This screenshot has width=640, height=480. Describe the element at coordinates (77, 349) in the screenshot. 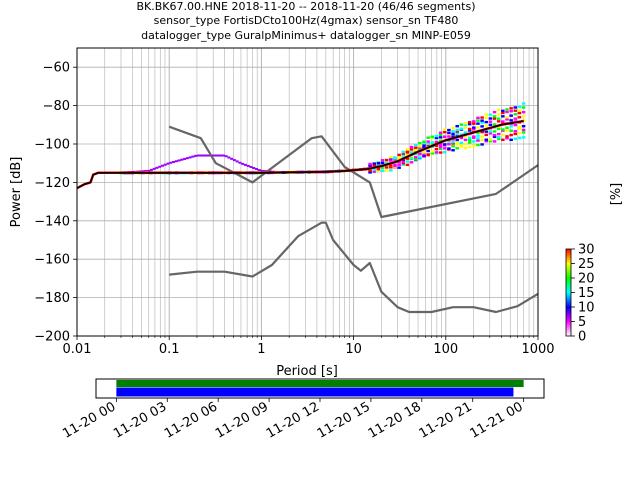

I see `x-tick-label: 0.01` at that location.